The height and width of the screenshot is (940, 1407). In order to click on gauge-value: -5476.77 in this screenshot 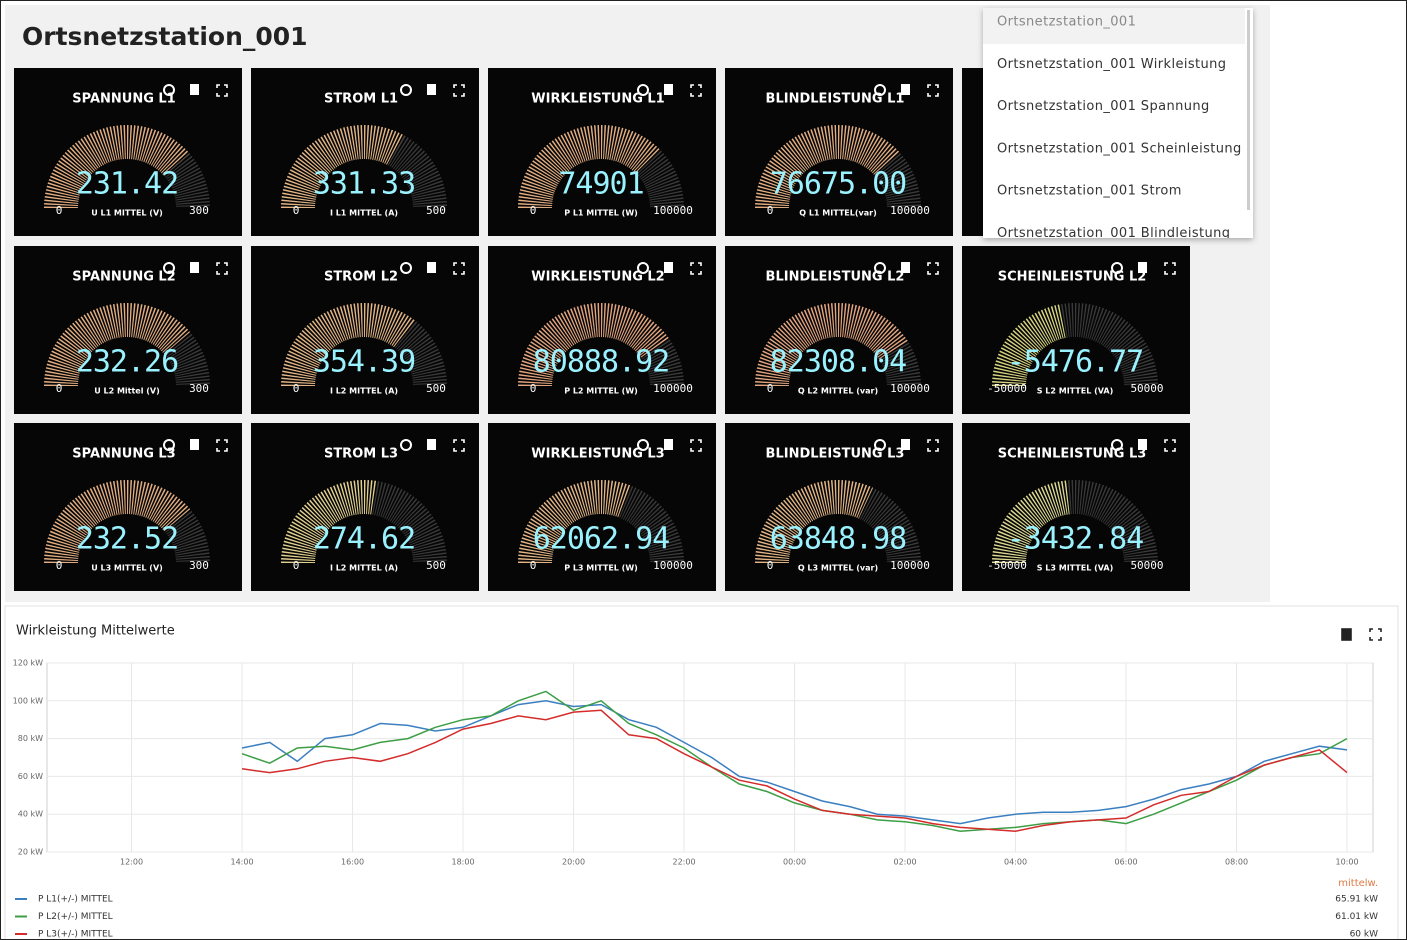, I will do `click(1075, 362)`.